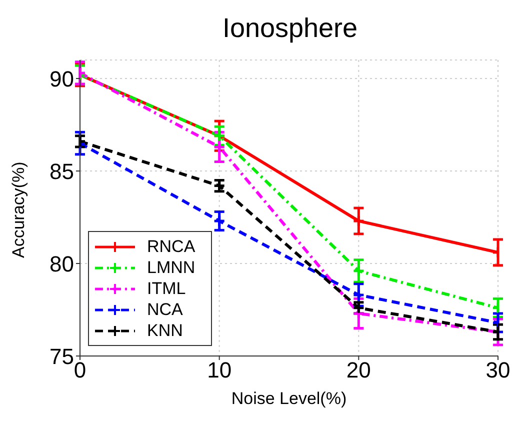 The image size is (520, 424). What do you see at coordinates (289, 398) in the screenshot?
I see `x-axis-title: Noise Level(%)` at bounding box center [289, 398].